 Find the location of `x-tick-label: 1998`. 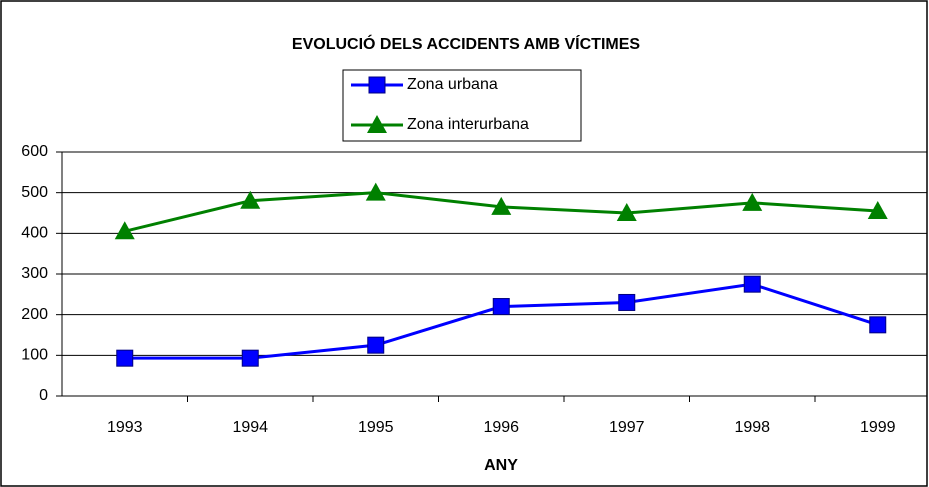

x-tick-label: 1998 is located at coordinates (752, 427).